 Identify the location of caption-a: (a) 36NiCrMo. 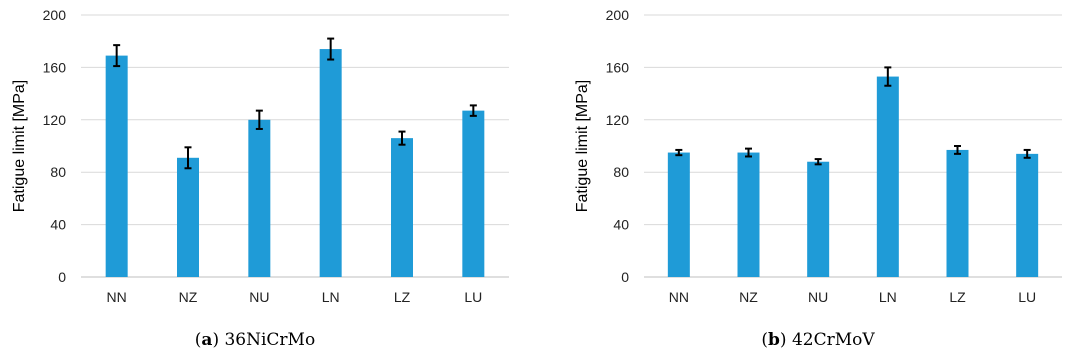
(255, 340).